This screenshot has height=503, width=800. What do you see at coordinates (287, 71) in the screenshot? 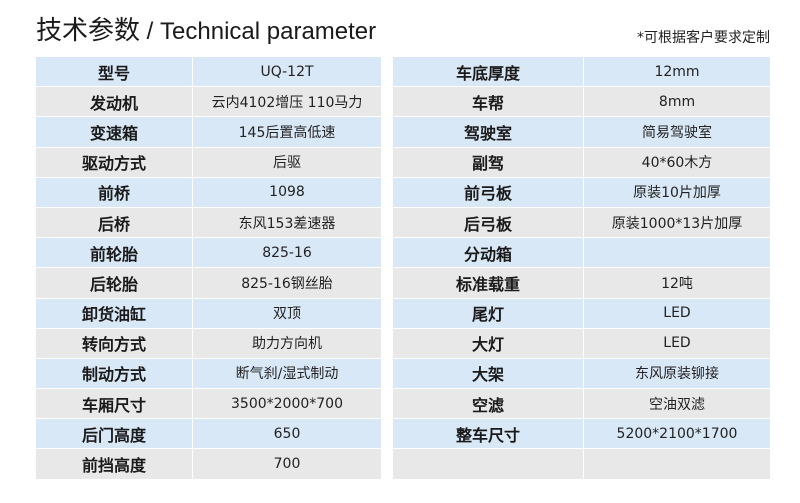
I see `spec-value: UQ-12T` at bounding box center [287, 71].